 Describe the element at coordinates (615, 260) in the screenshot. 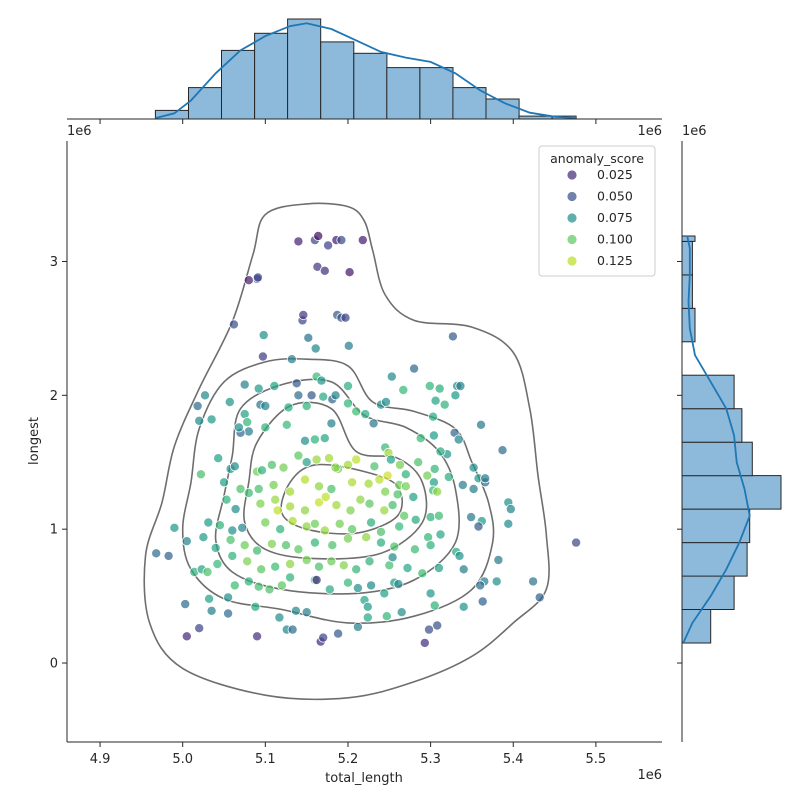

I see `legend-entry-label: 0.125` at that location.